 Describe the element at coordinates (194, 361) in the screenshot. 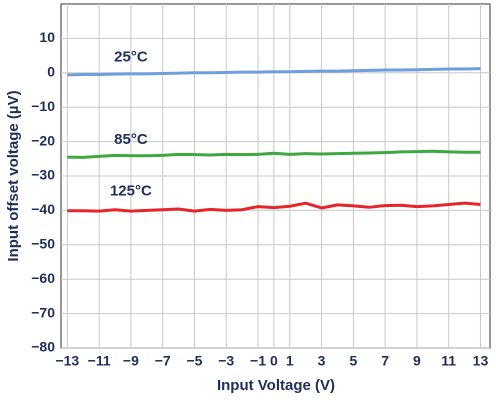

I see `x-tick-label: −5` at that location.